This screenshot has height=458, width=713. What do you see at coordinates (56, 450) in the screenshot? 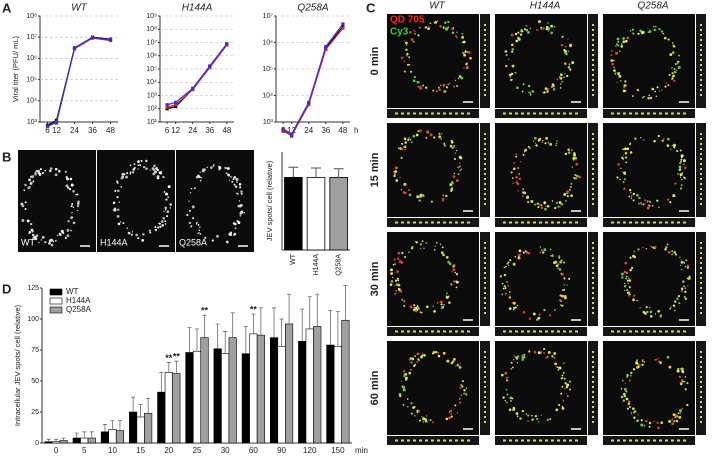
I see `x-tick-label: 0` at bounding box center [56, 450].